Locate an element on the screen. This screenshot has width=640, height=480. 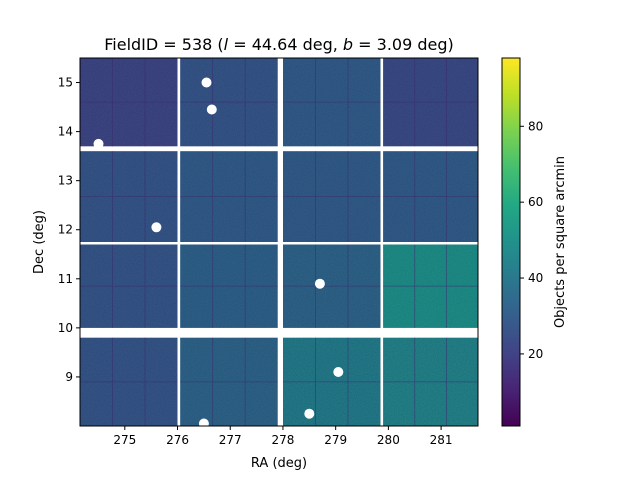
y-axis-label: Dec (deg) is located at coordinates (39, 242).